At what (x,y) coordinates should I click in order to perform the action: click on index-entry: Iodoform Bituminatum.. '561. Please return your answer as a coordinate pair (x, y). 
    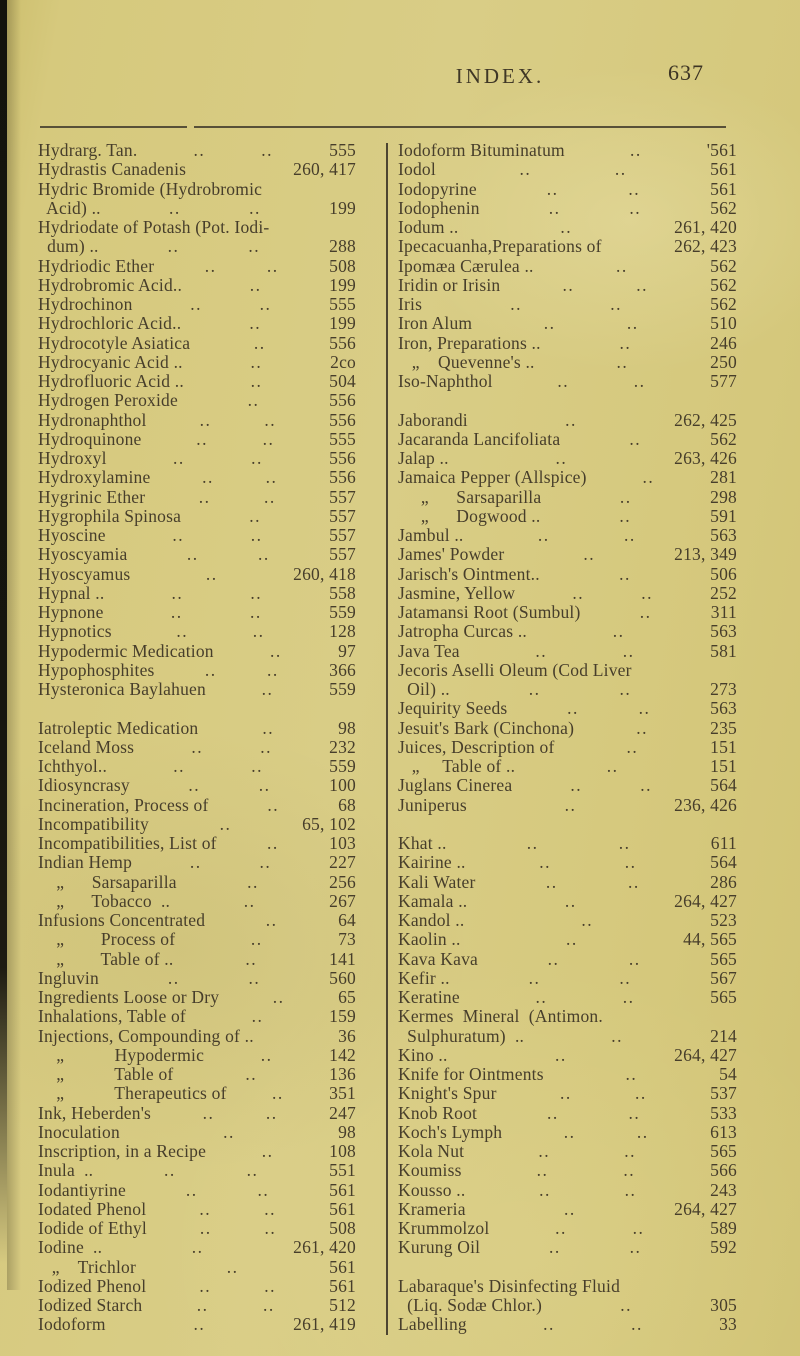
    Looking at the image, I should click on (567, 150).